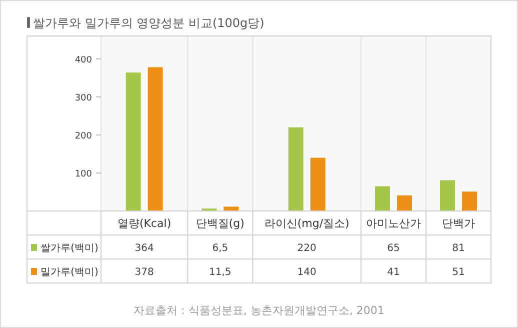 The width and height of the screenshot is (518, 328). Describe the element at coordinates (458, 248) in the screenshot. I see `data-label: 81` at that location.